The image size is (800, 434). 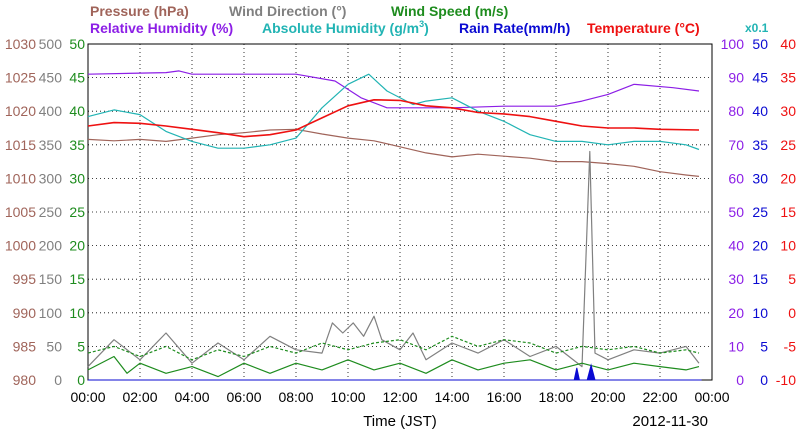 What do you see at coordinates (514, 28) in the screenshot?
I see `legend-rain-rate: Rain Rate(mm/h)` at bounding box center [514, 28].